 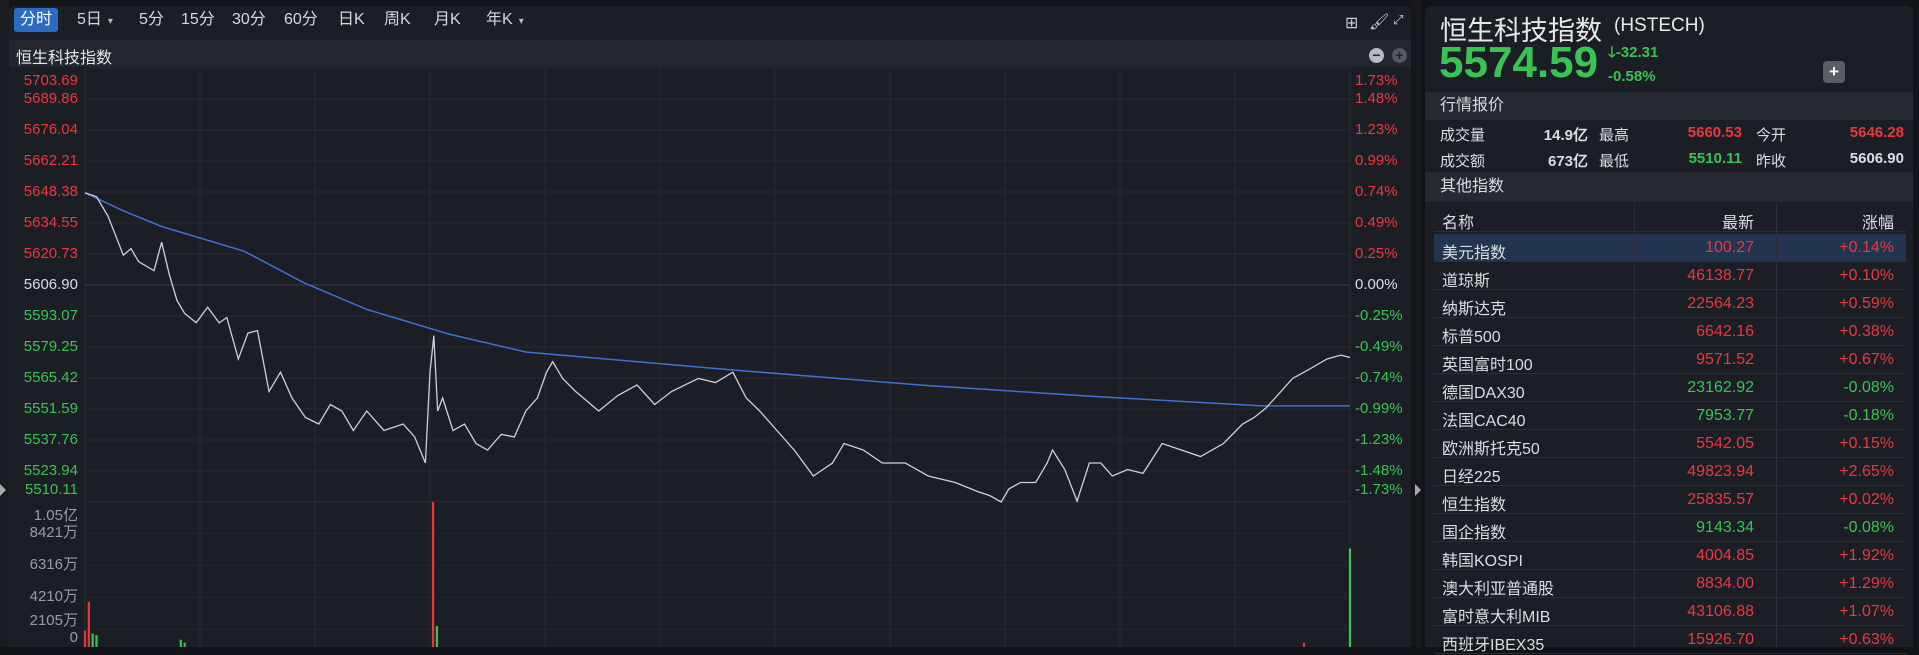 What do you see at coordinates (1670, 360) in the screenshot?
I see `table-row: 英国富时100 9571.52 +0.67%` at bounding box center [1670, 360].